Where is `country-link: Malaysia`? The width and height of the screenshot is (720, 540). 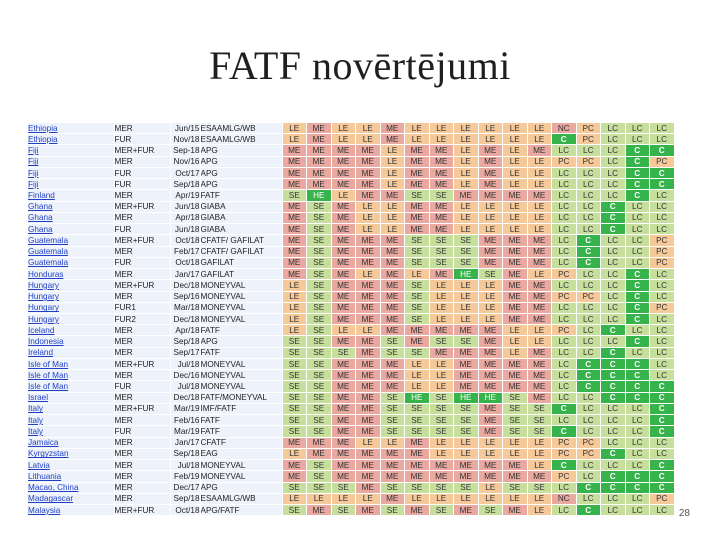
country-link: Malaysia is located at coordinates (71, 510).